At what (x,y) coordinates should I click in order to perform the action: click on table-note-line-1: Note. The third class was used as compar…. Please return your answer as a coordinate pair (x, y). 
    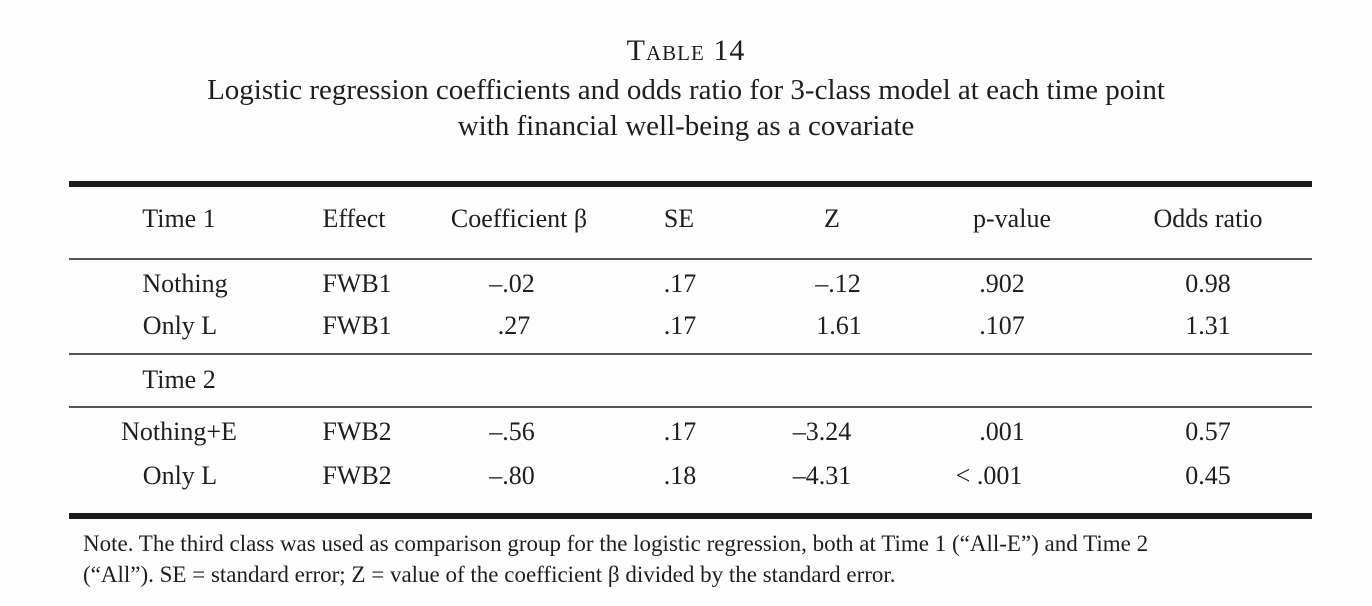
    Looking at the image, I should click on (616, 543).